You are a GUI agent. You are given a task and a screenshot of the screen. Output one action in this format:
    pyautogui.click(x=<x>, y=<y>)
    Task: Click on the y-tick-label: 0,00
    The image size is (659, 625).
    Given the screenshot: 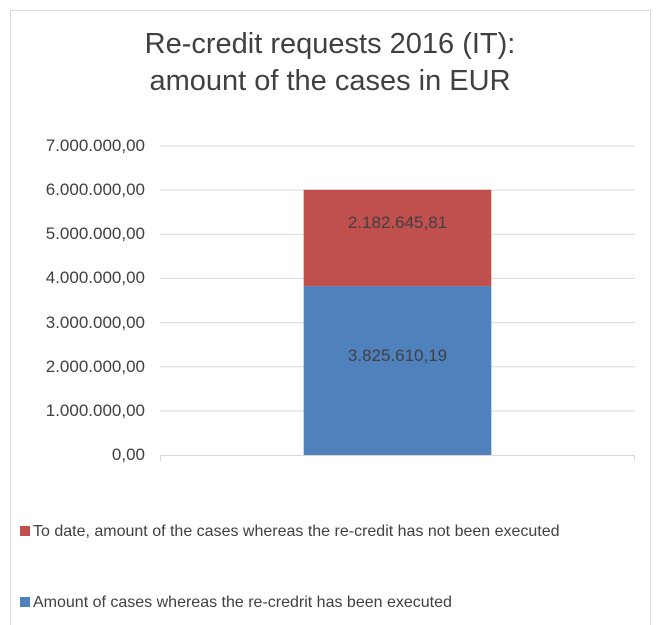 What is the action you would take?
    pyautogui.click(x=128, y=454)
    